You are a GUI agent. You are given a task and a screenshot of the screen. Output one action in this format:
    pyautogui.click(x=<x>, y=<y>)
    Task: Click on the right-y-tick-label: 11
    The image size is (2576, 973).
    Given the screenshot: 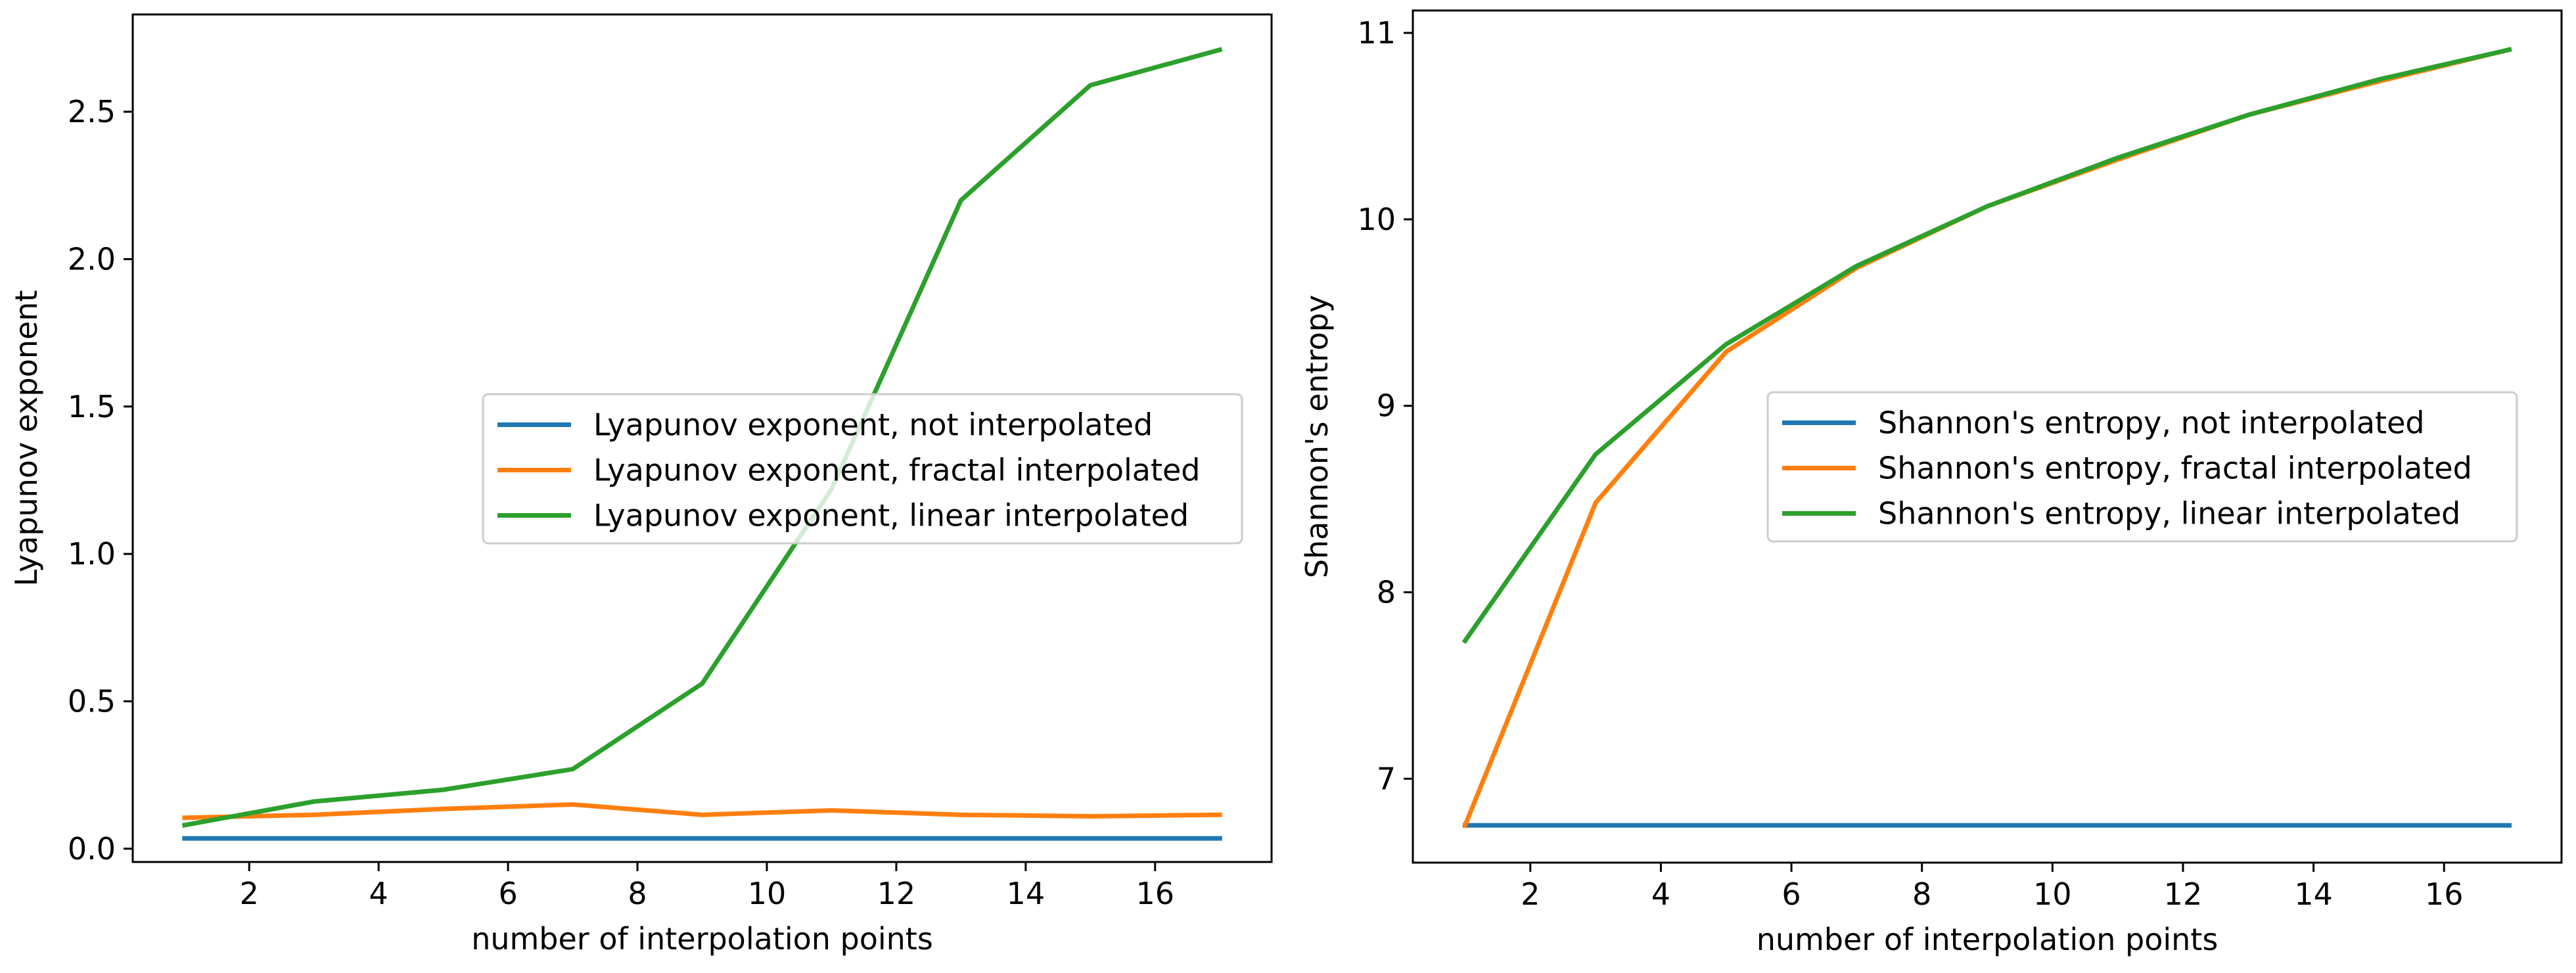 What is the action you would take?
    pyautogui.click(x=1377, y=33)
    